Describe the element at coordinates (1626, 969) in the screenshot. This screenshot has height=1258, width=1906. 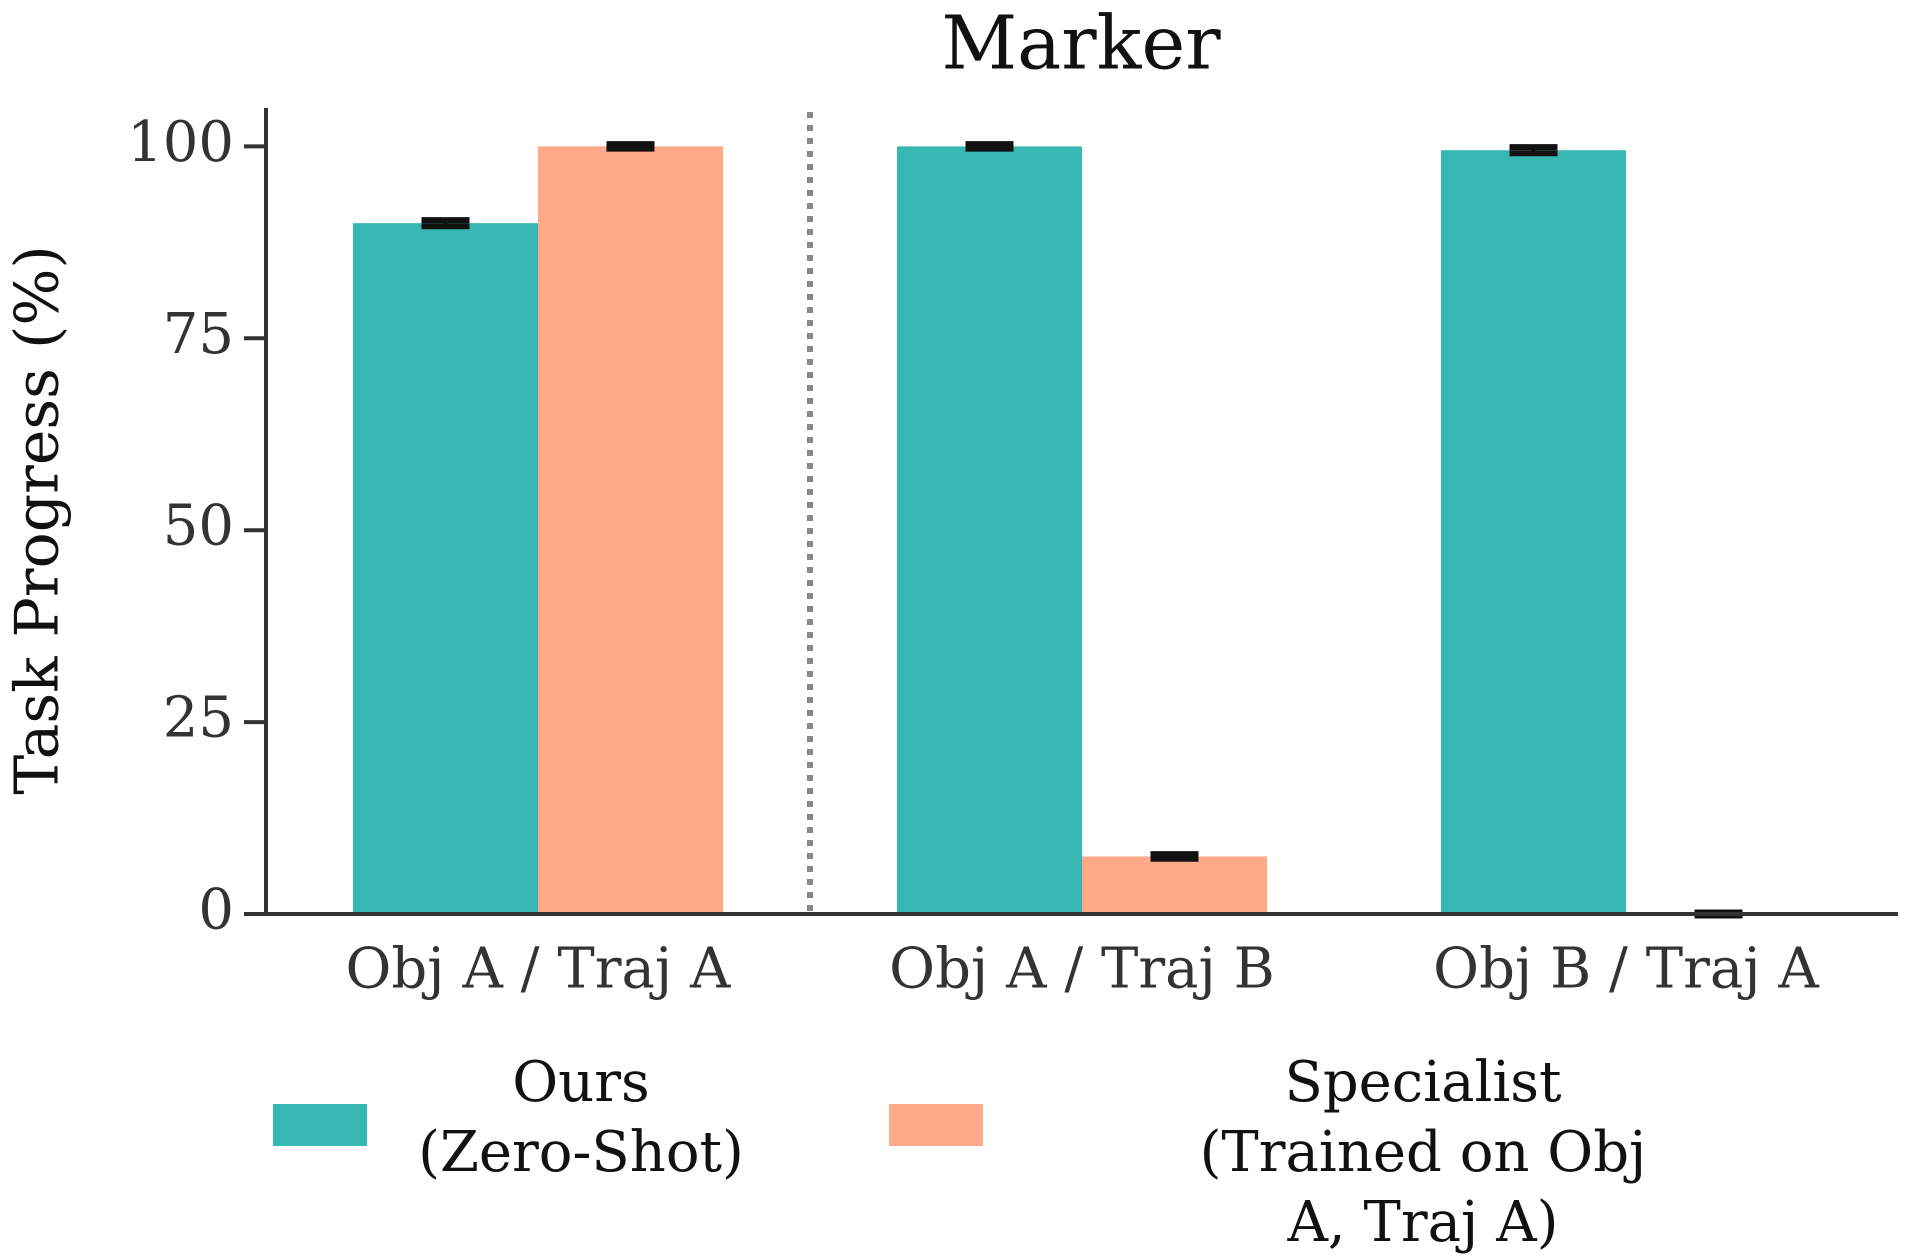
I see `x-tick-label: Obj B / Traj A` at that location.